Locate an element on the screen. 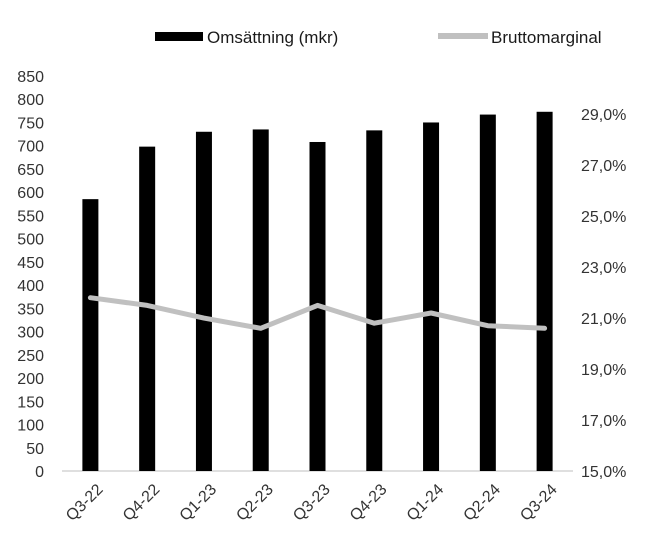 This screenshot has height=537, width=648. left-tick-label: 600 is located at coordinates (30, 193).